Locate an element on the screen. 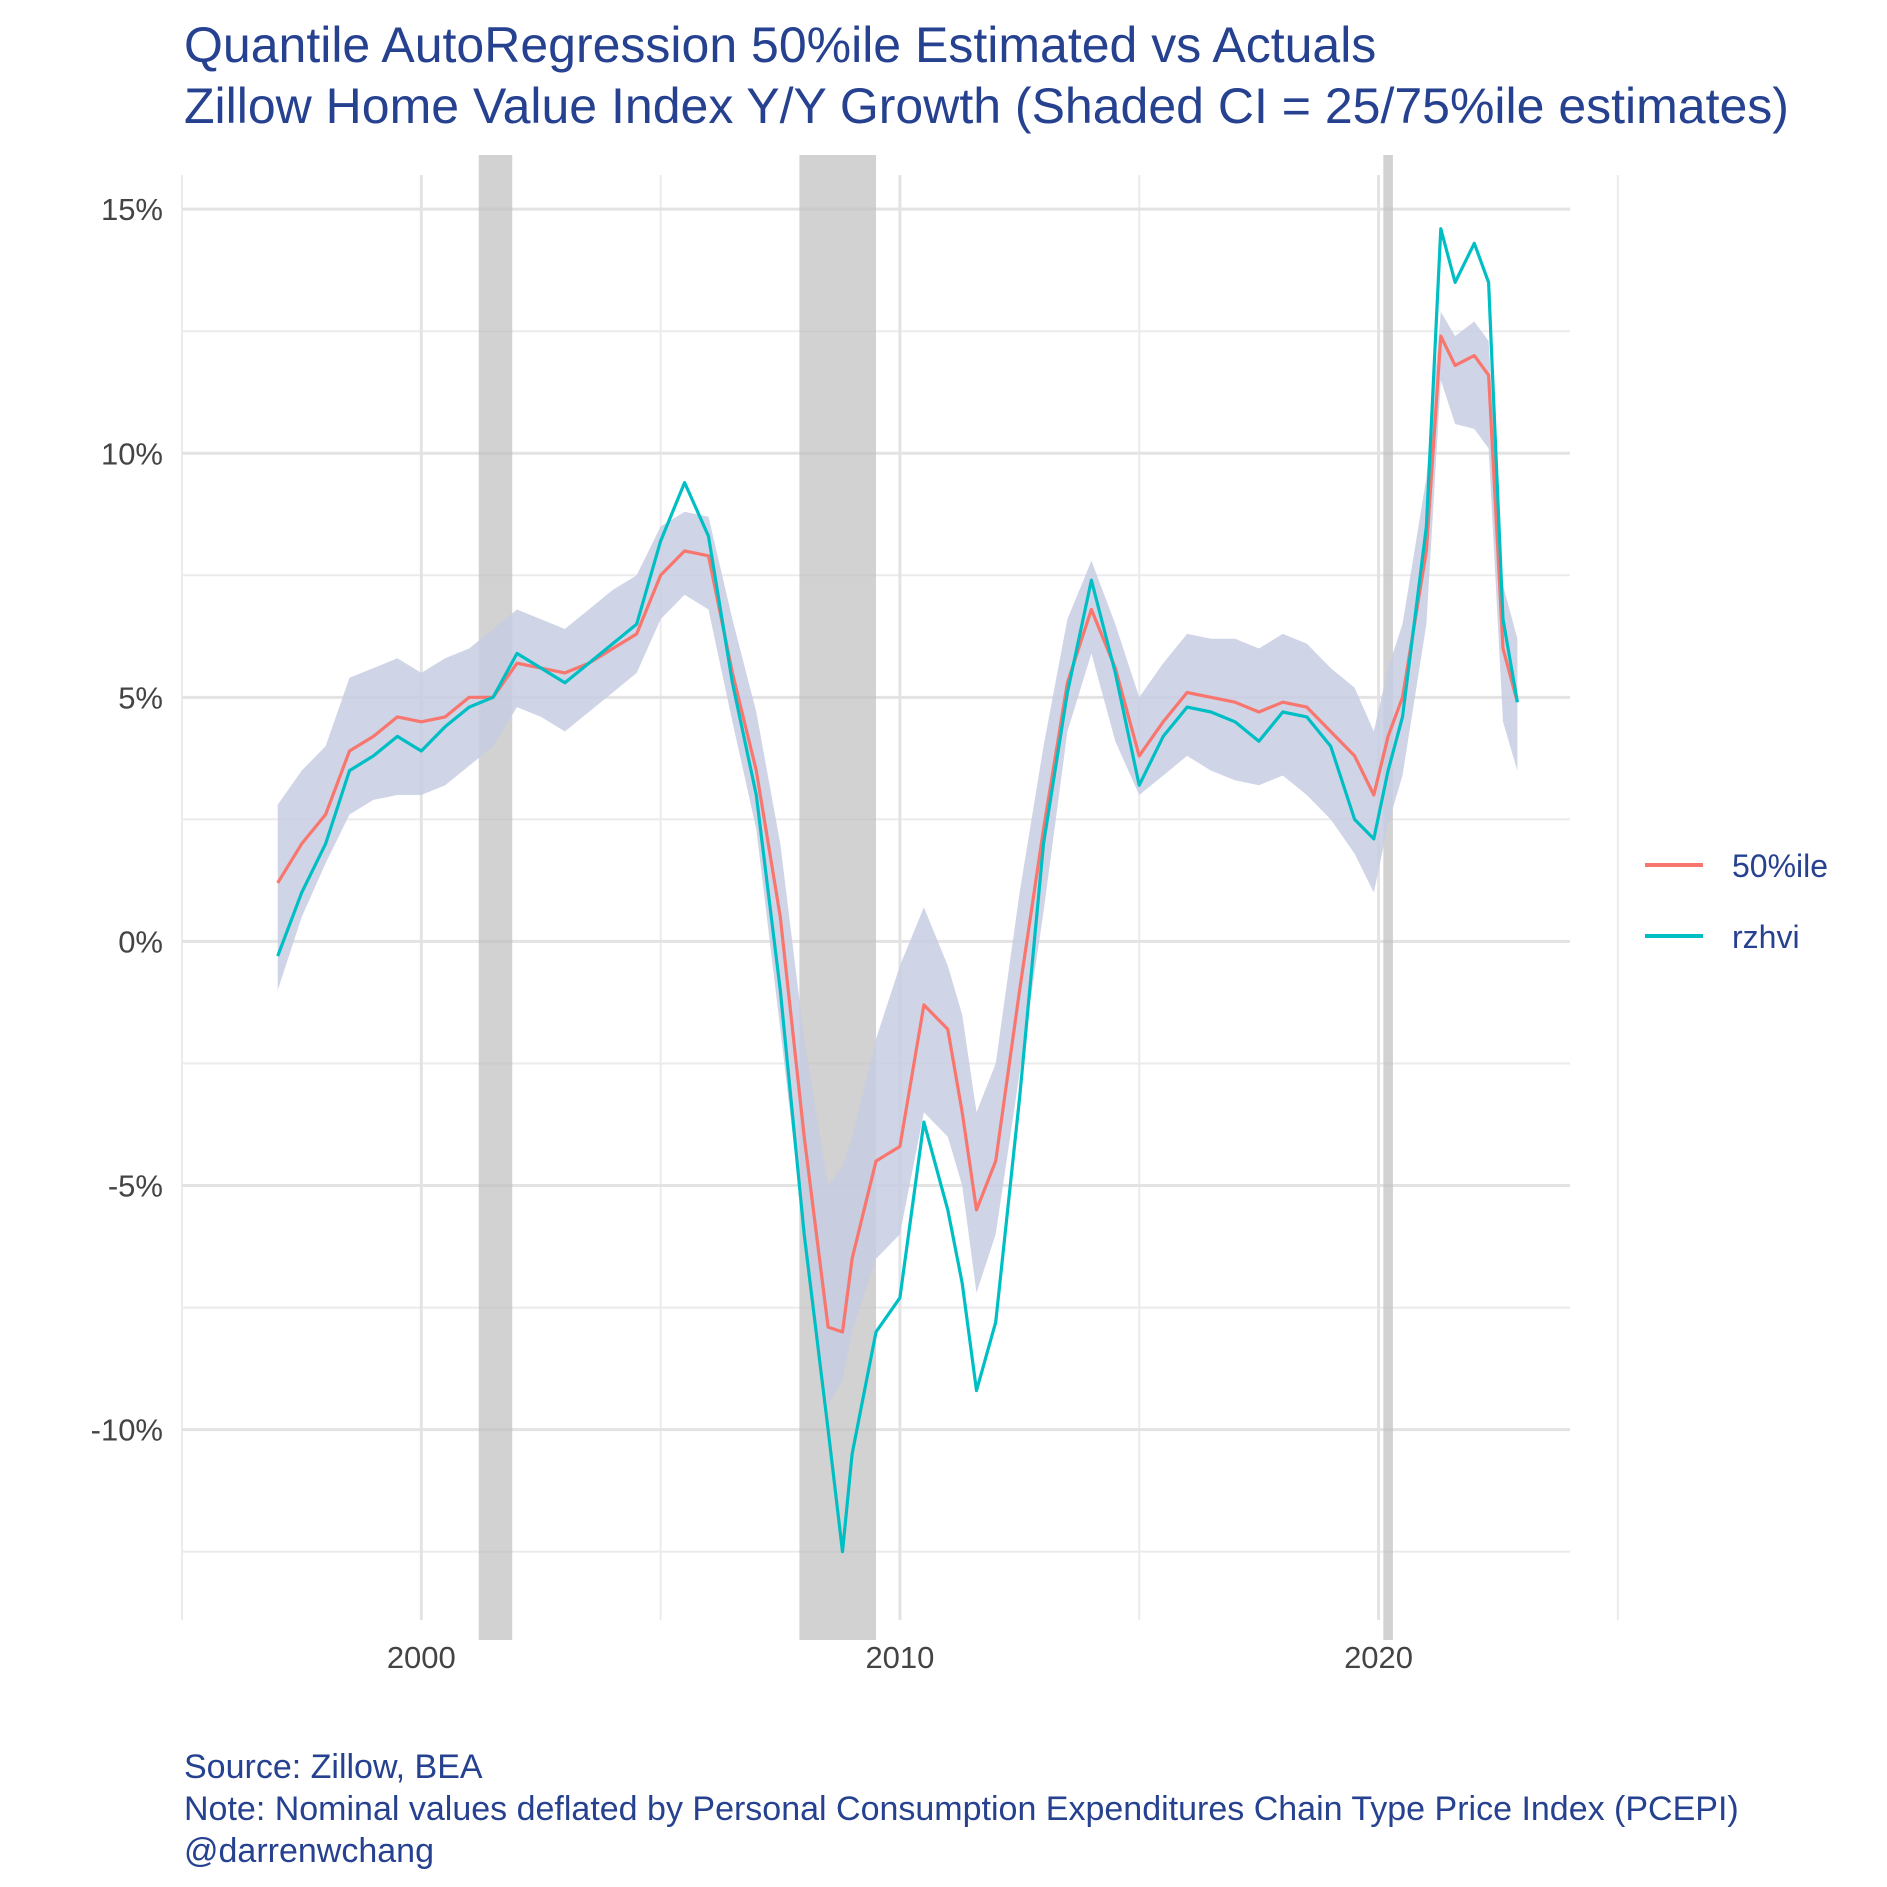  x-axis-ticks: 2000 2010 2020 is located at coordinates (900, 1657).